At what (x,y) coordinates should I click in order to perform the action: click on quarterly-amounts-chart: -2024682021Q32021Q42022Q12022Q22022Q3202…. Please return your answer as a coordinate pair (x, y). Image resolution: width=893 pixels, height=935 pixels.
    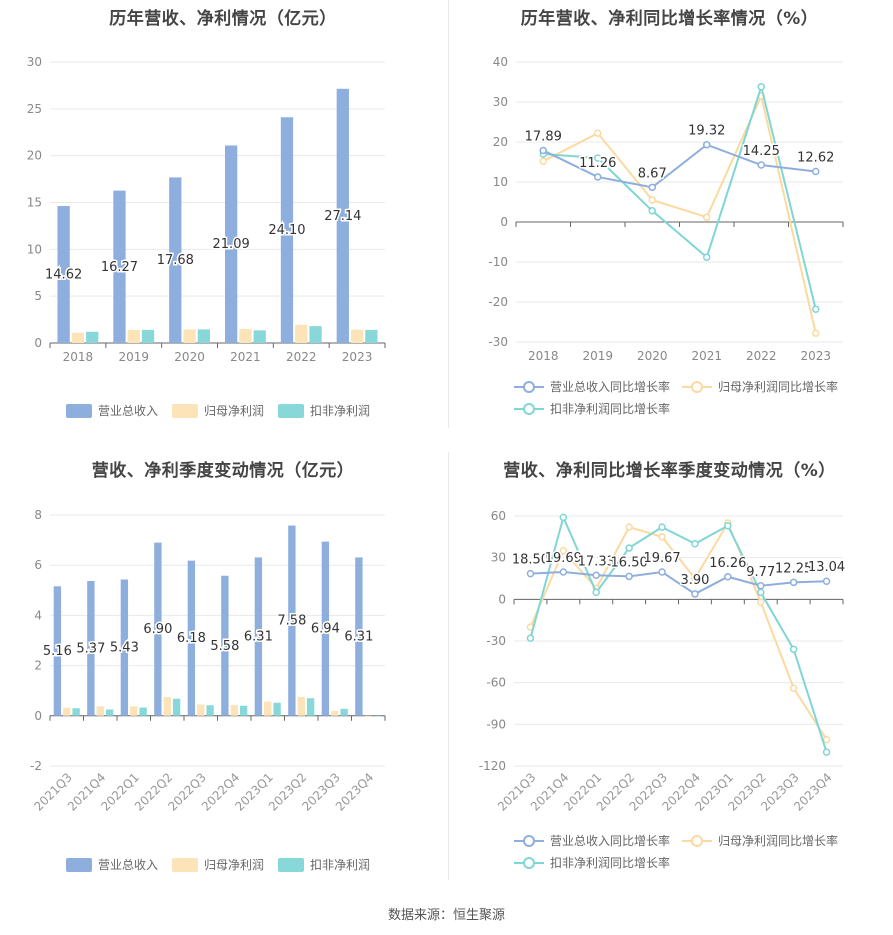
    Looking at the image, I should click on (208, 661).